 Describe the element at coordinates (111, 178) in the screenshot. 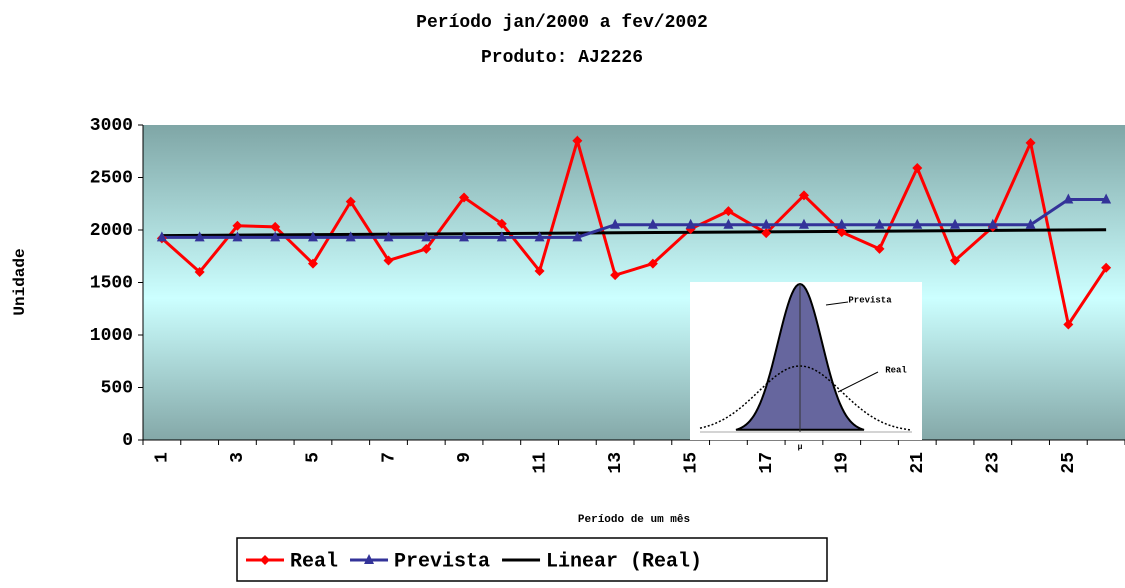

I see `y-tick-label: 2500` at that location.